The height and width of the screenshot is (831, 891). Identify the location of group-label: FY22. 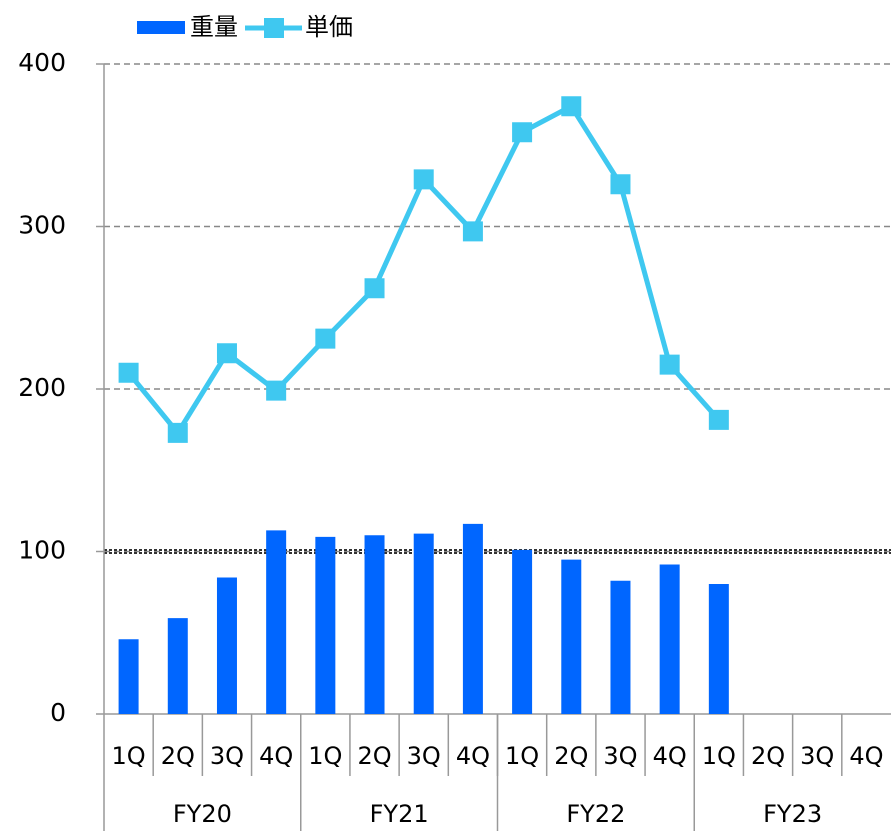
(595, 814).